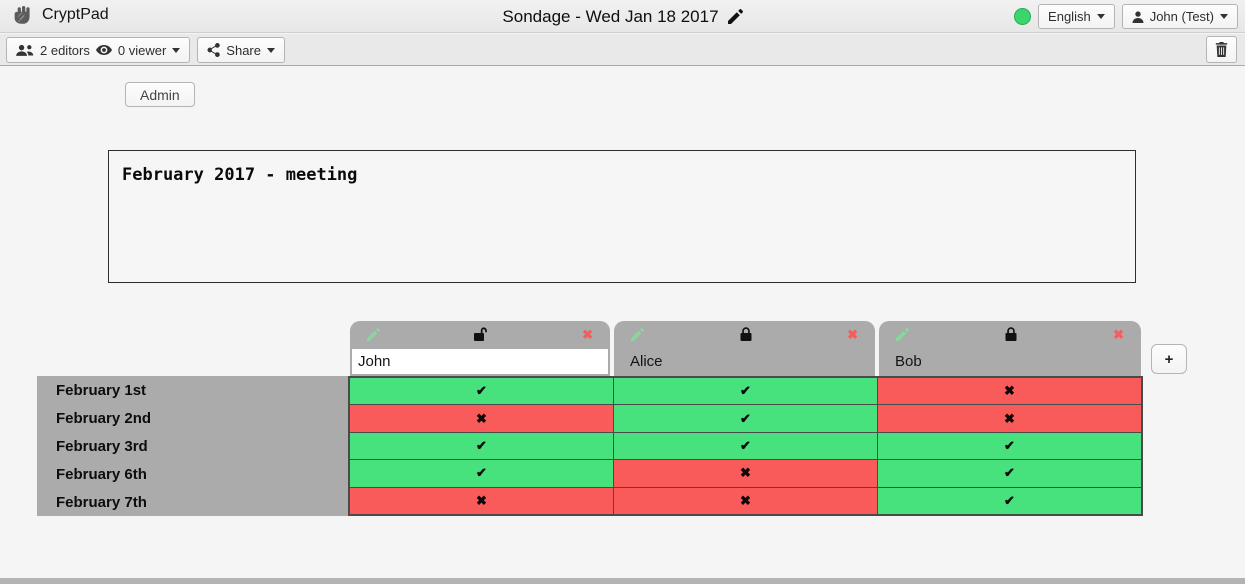 Image resolution: width=1245 pixels, height=584 pixels. I want to click on editor-toolbar: 2 editors 0 viewer Share, so click(622, 50).